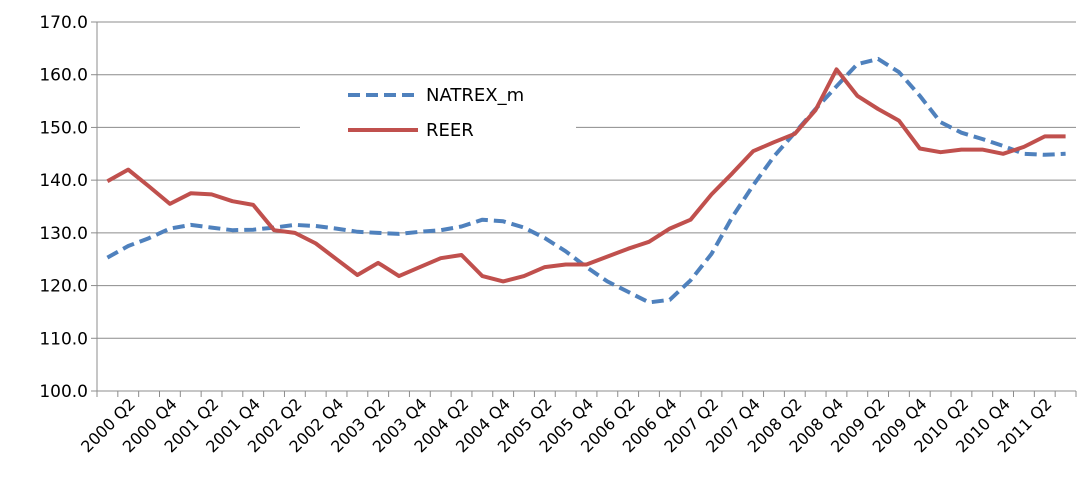 The height and width of the screenshot is (498, 1080). Describe the element at coordinates (63, 23) in the screenshot. I see `y-tick-label: 170.0` at that location.